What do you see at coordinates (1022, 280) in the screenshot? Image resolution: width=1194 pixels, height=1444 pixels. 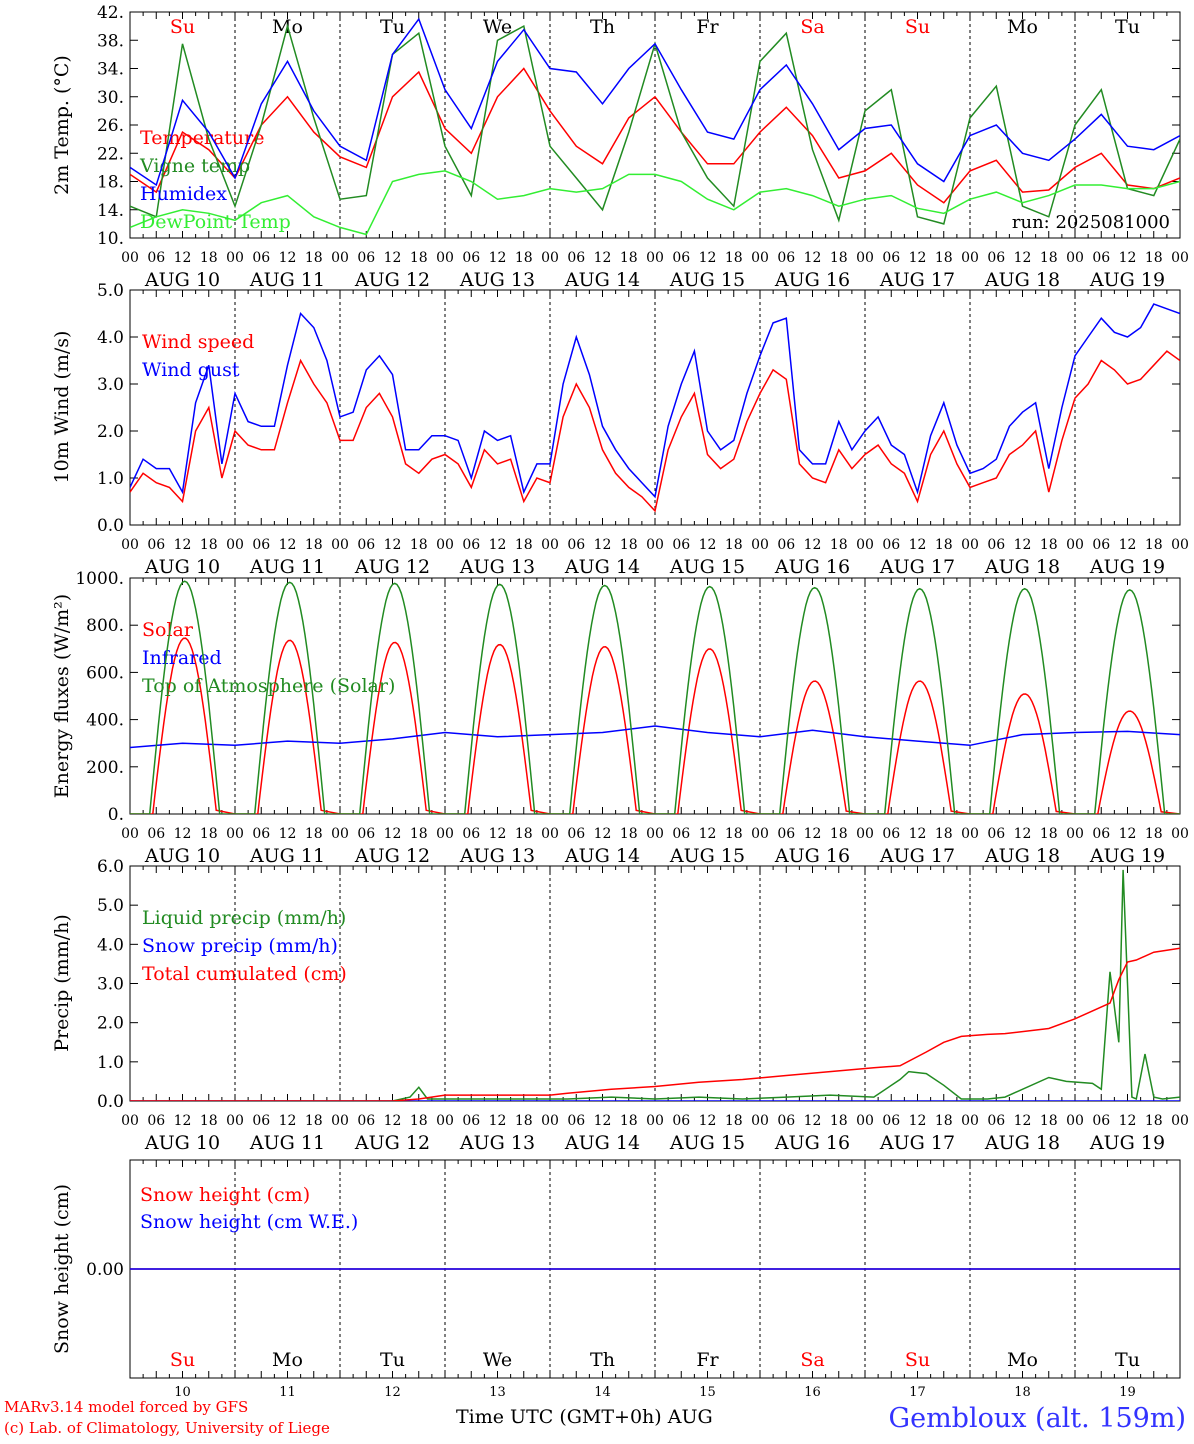 I see `day-label: AUG 18` at bounding box center [1022, 280].